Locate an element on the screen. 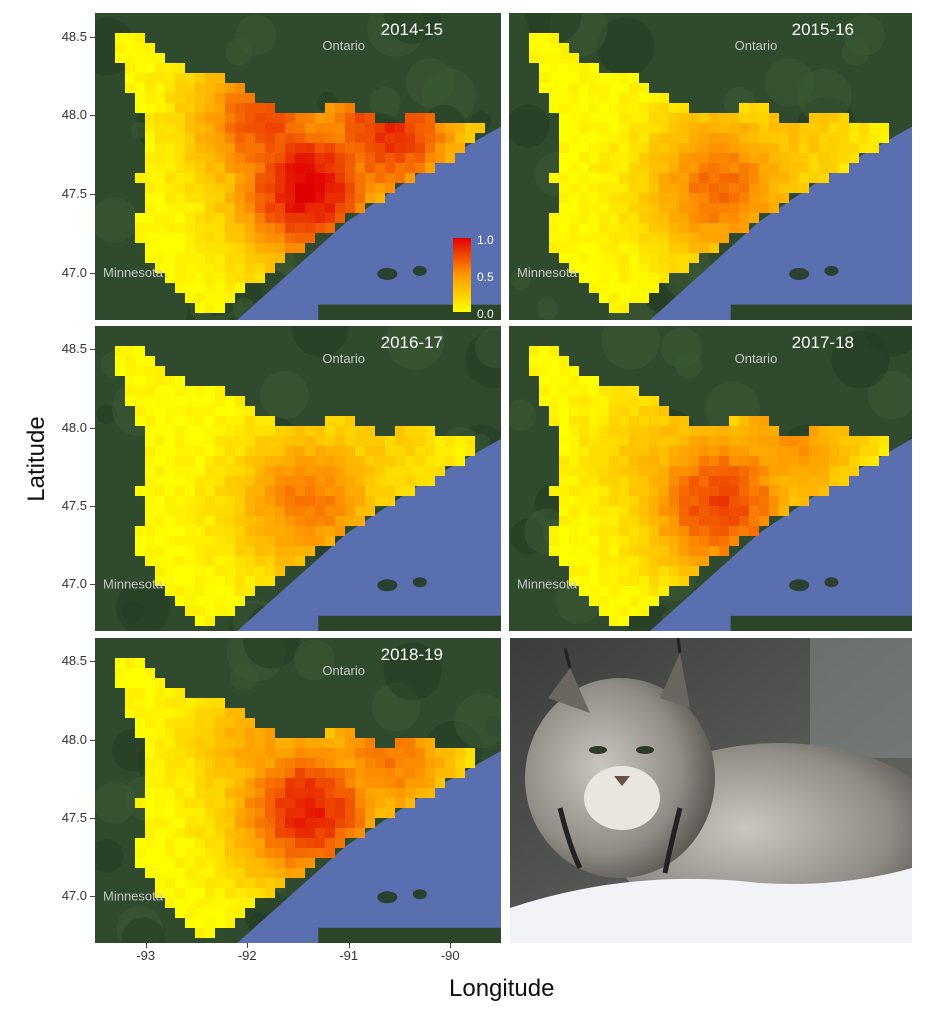 The image size is (931, 1023). y-tick-mark is located at coordinates (92, 740).